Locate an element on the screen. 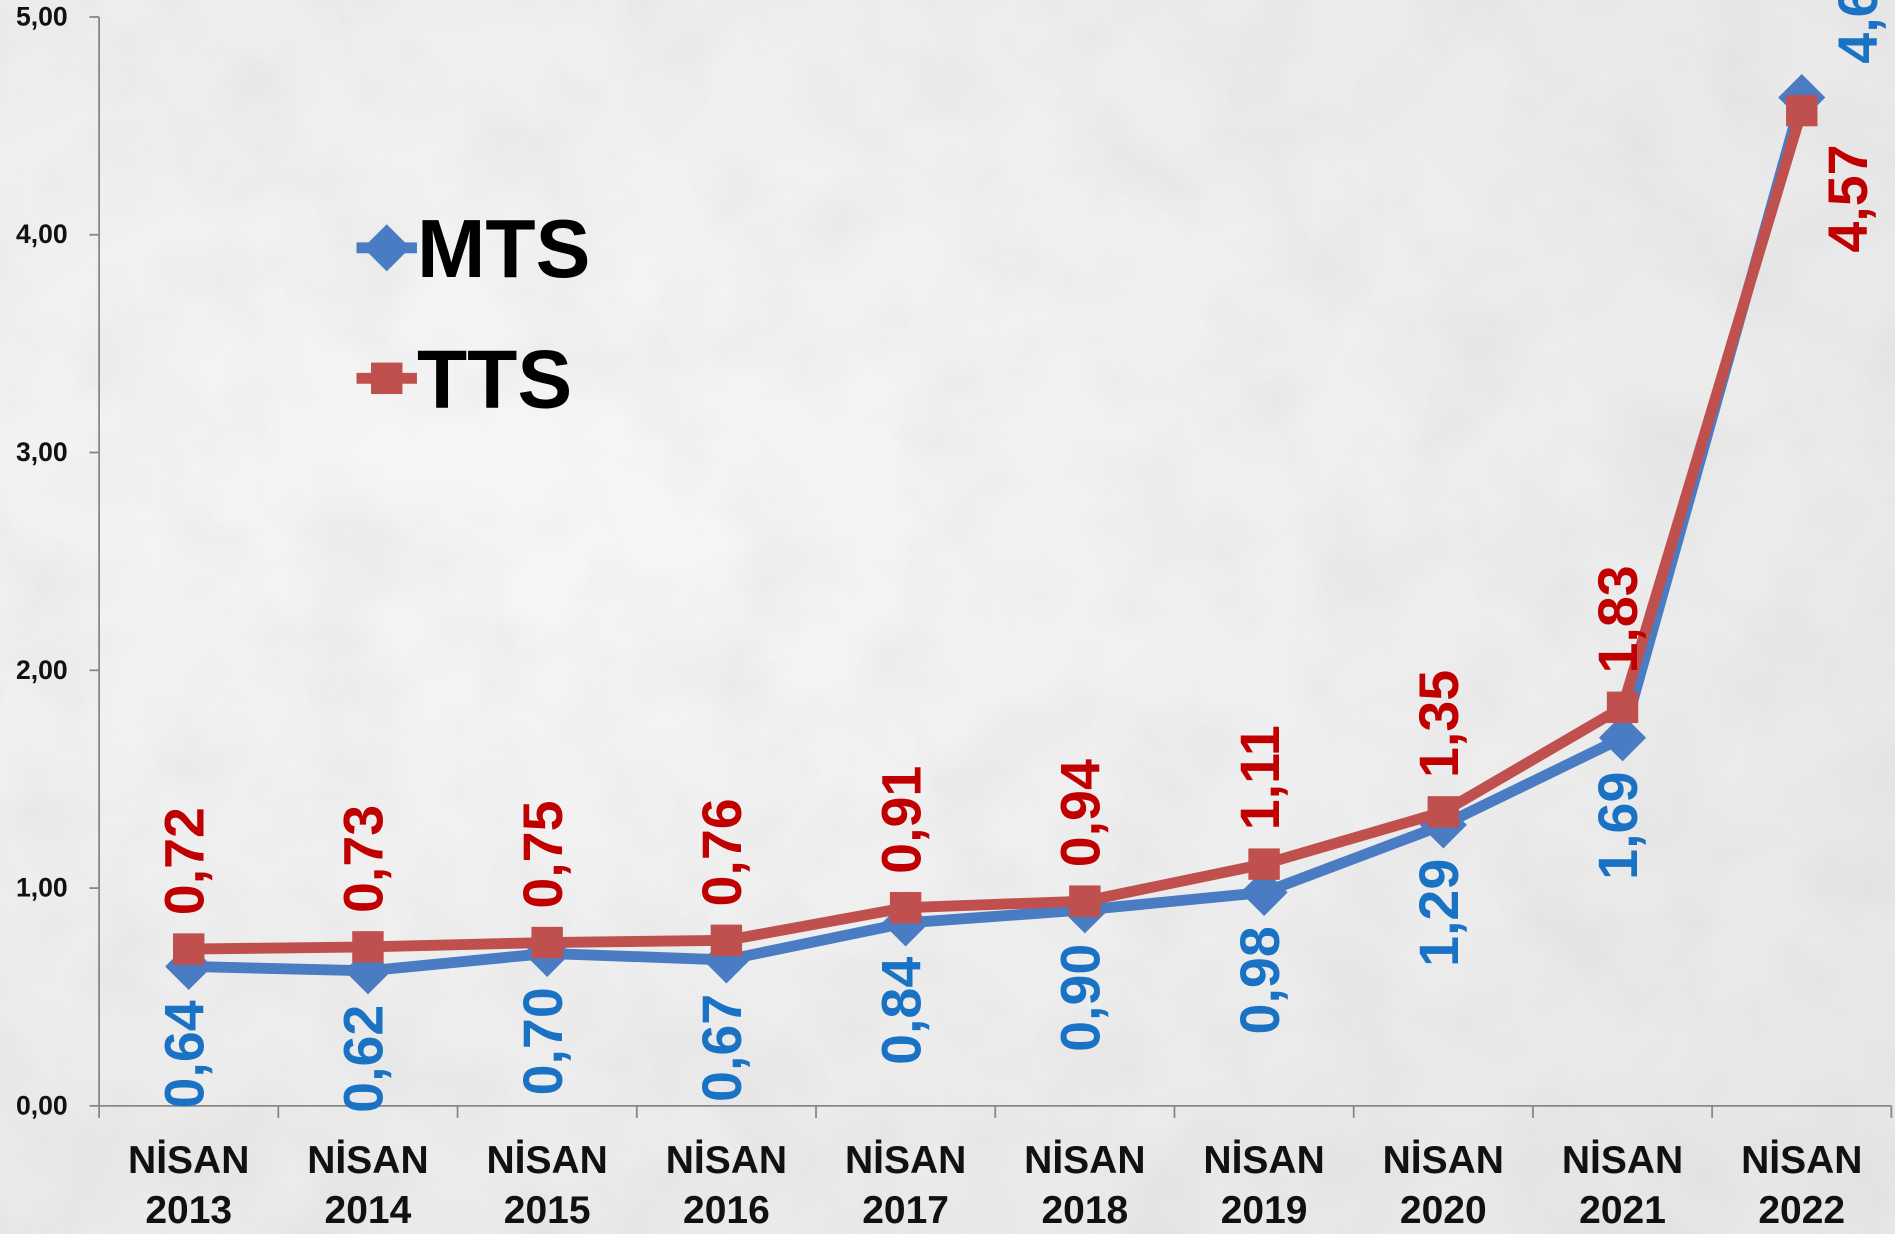 This screenshot has width=1895, height=1234. data-label: 0,70 is located at coordinates (543, 1041).